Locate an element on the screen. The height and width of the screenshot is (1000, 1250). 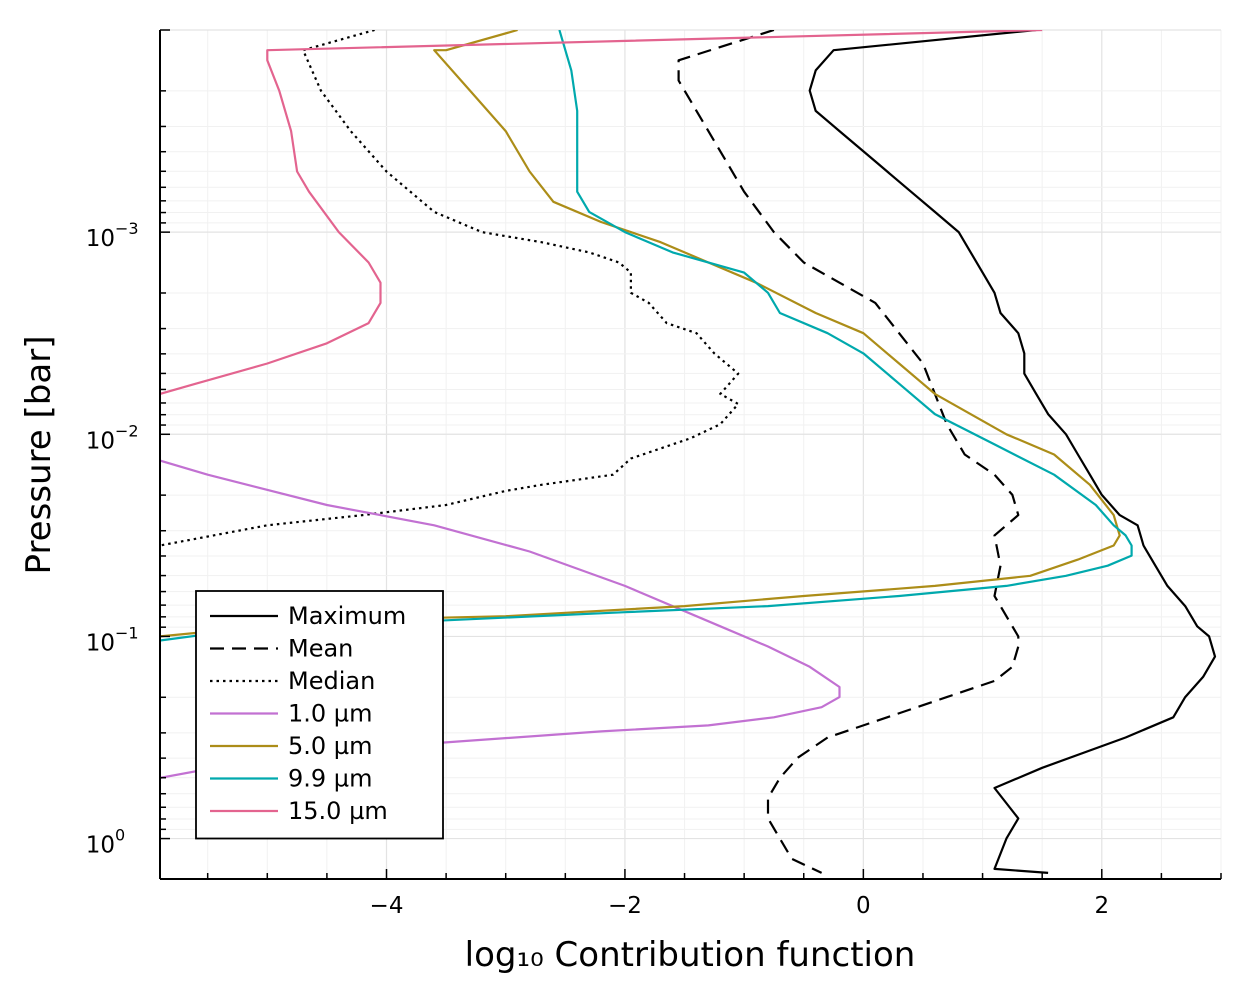
y-tick-label-exponent: 0 is located at coordinates (120, 835).